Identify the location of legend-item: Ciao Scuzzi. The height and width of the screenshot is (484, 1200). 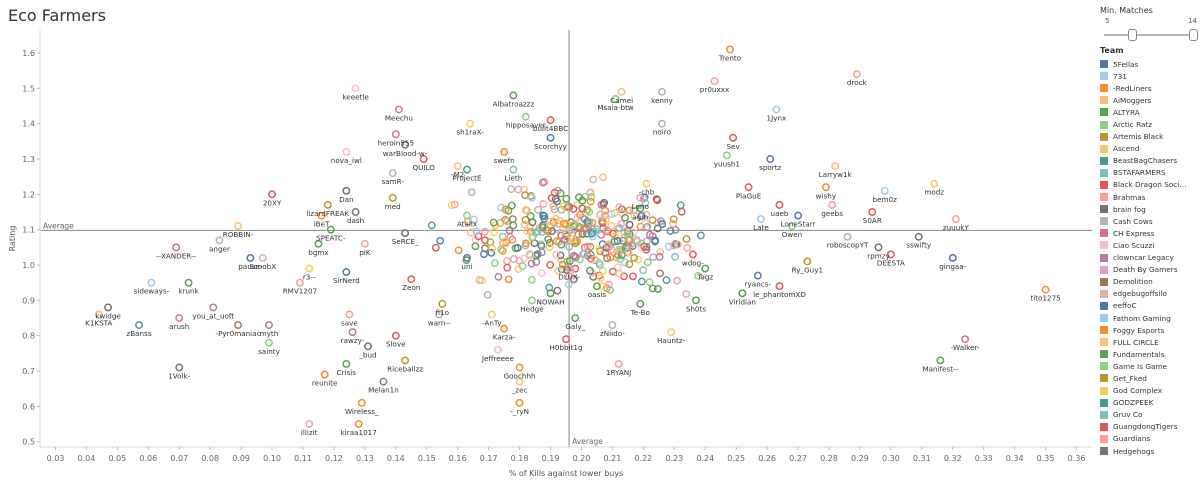
(1149, 245).